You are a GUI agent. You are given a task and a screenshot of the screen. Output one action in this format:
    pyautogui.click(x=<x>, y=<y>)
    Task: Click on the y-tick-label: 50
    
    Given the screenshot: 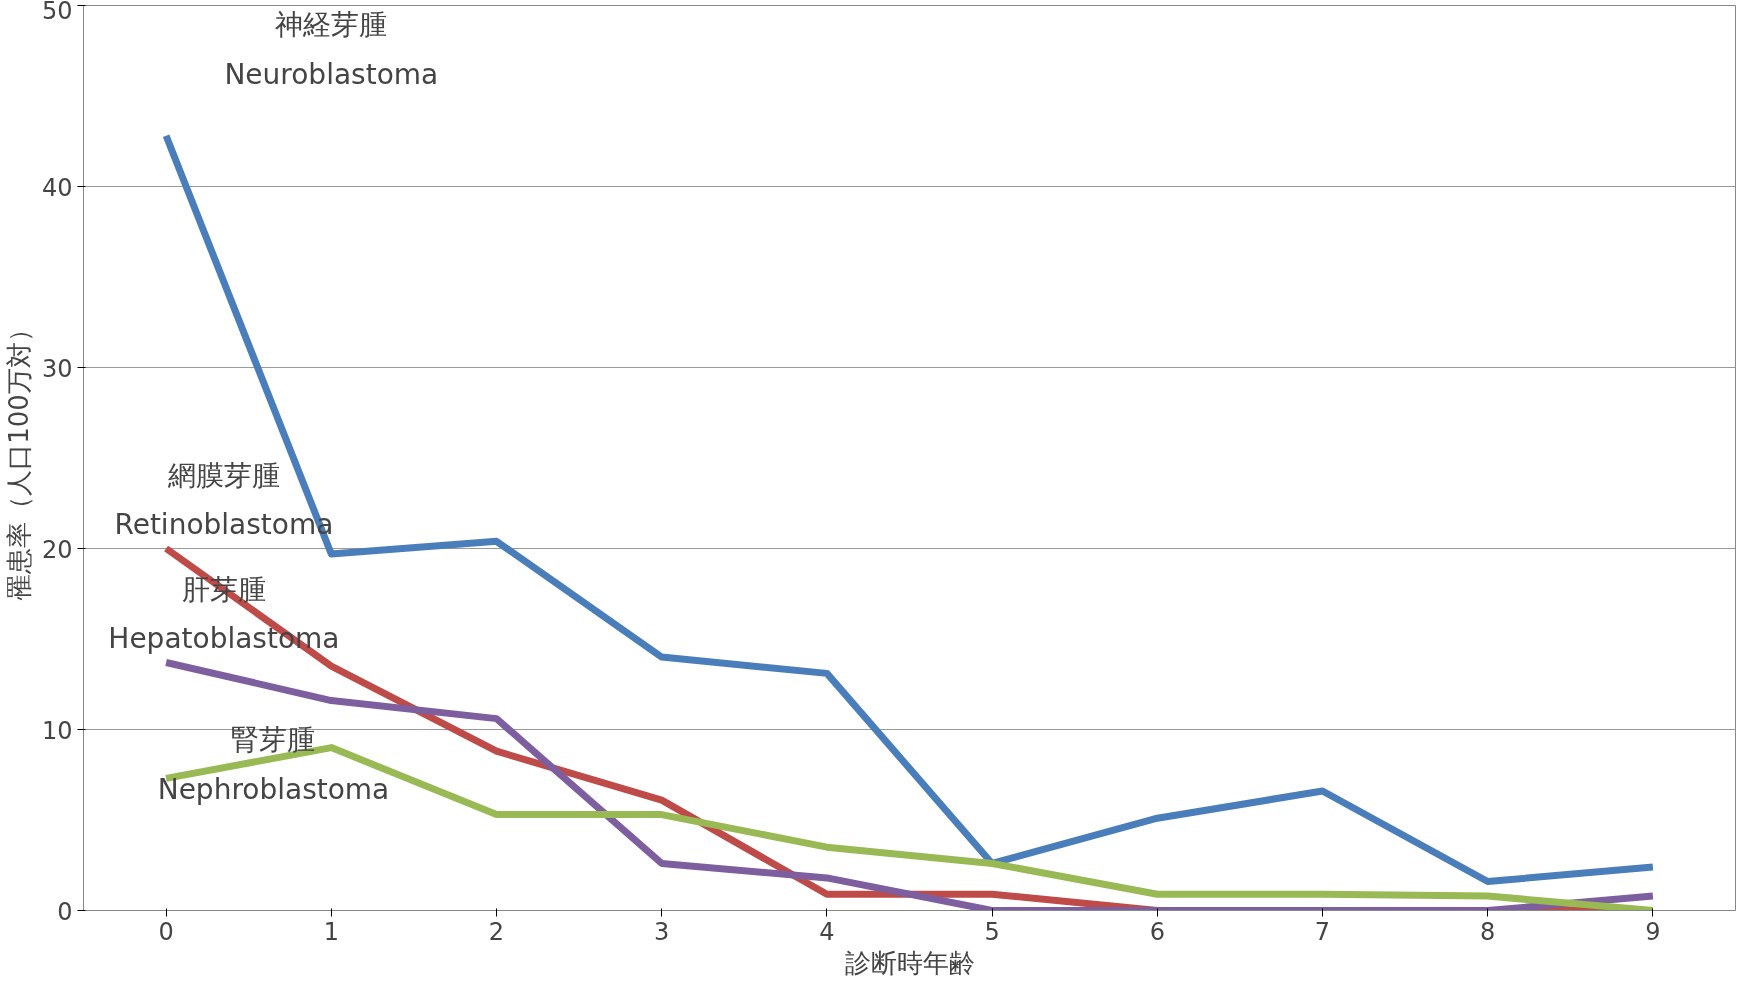 What is the action you would take?
    pyautogui.click(x=57, y=12)
    